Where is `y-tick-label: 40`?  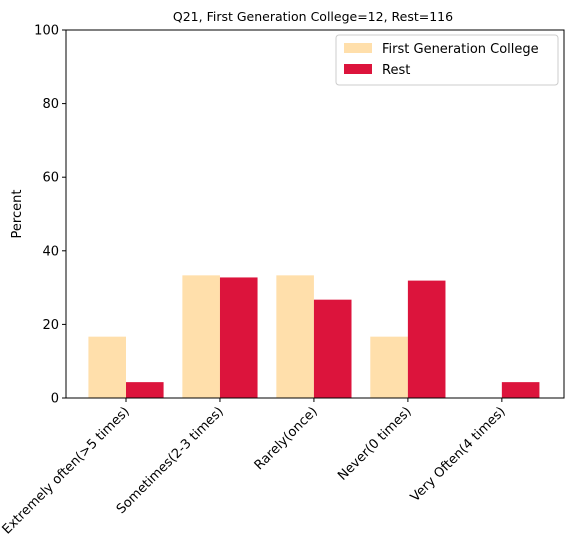
y-tick-label: 40 is located at coordinates (50, 251).